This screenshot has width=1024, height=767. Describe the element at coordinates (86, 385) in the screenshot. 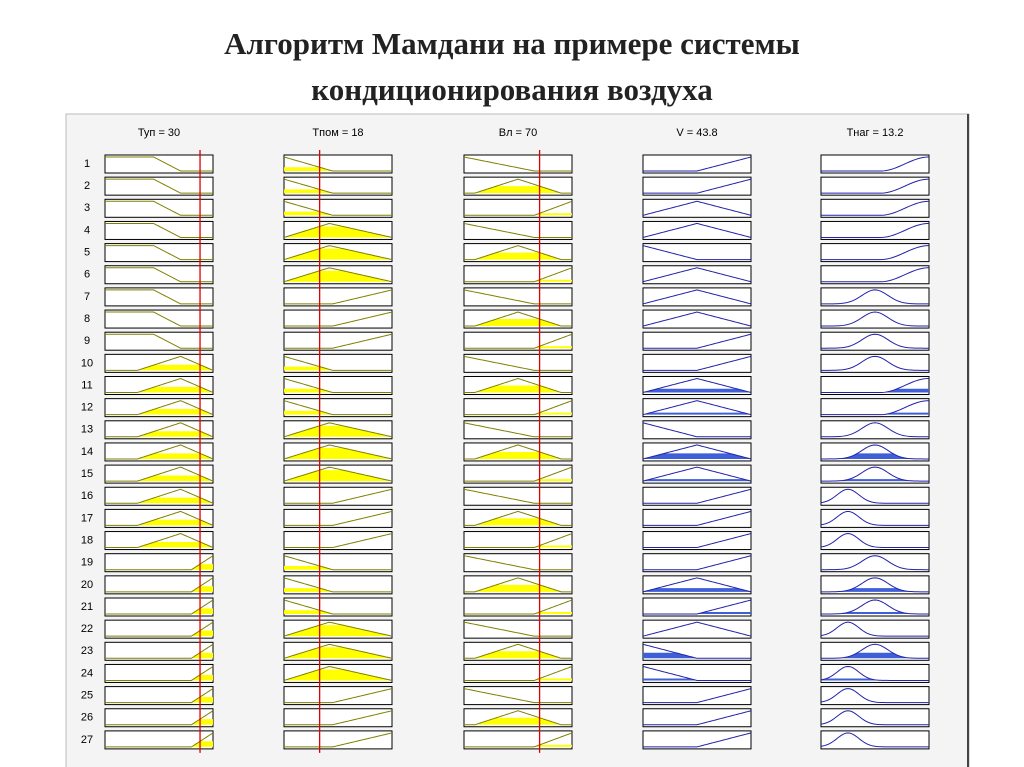

I see `row-number: 11` at that location.